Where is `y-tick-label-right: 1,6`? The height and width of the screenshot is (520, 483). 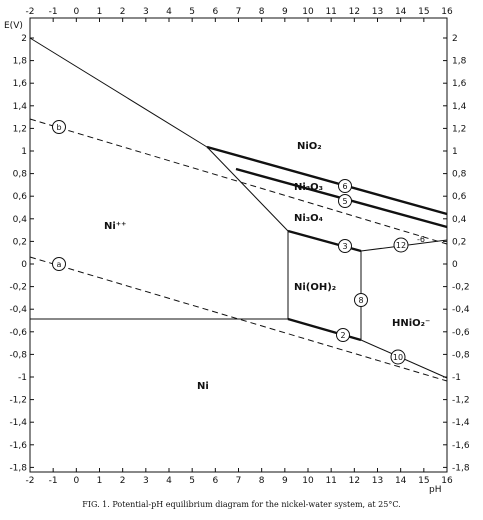
y-tick-label-right: 1,6 is located at coordinates (459, 84).